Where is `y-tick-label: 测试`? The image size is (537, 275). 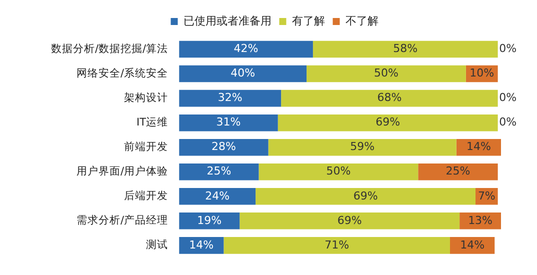 y-tick-label: 测试 is located at coordinates (157, 245).